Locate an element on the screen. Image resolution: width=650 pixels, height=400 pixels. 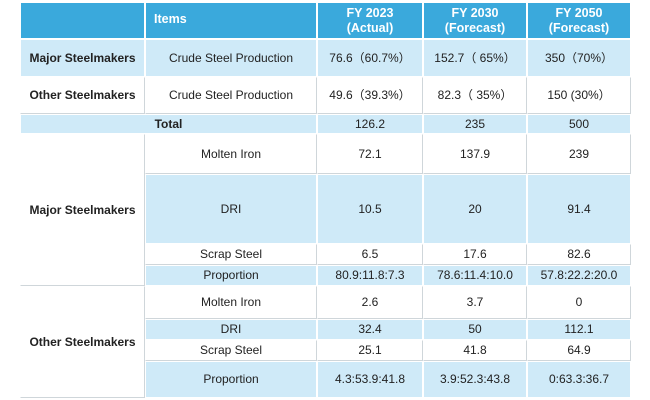
value-cell: 20 is located at coordinates (475, 209).